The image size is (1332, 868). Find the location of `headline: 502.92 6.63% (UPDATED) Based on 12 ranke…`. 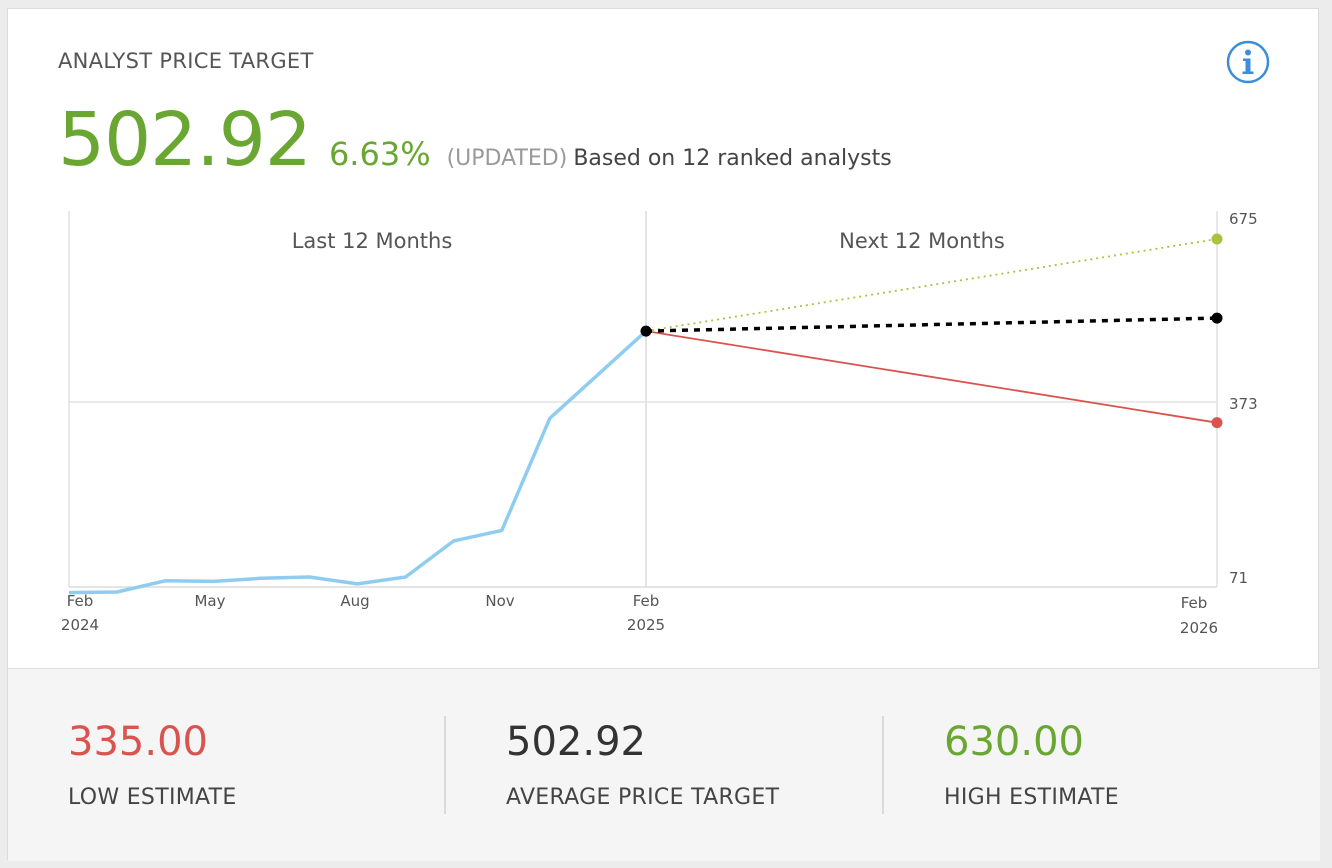

headline: 502.92 6.63% (UPDATED) Based on 12 ranke… is located at coordinates (475, 142).